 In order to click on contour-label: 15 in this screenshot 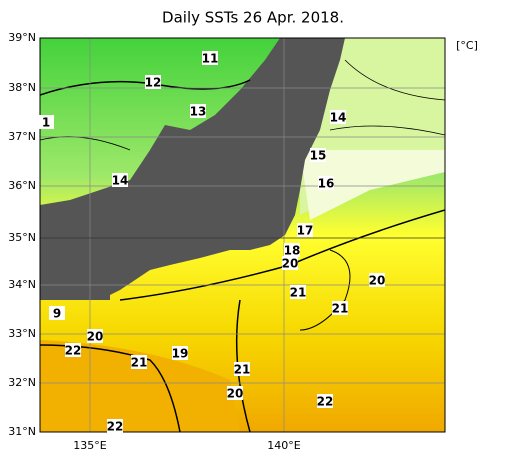, I will do `click(318, 156)`.